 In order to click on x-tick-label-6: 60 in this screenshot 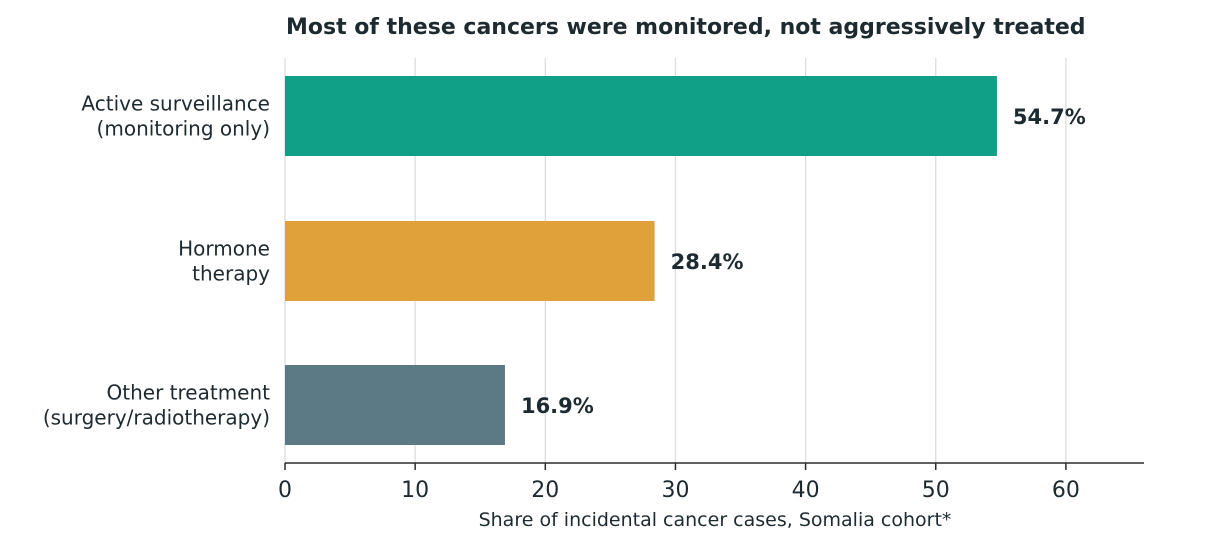, I will do `click(1066, 490)`.